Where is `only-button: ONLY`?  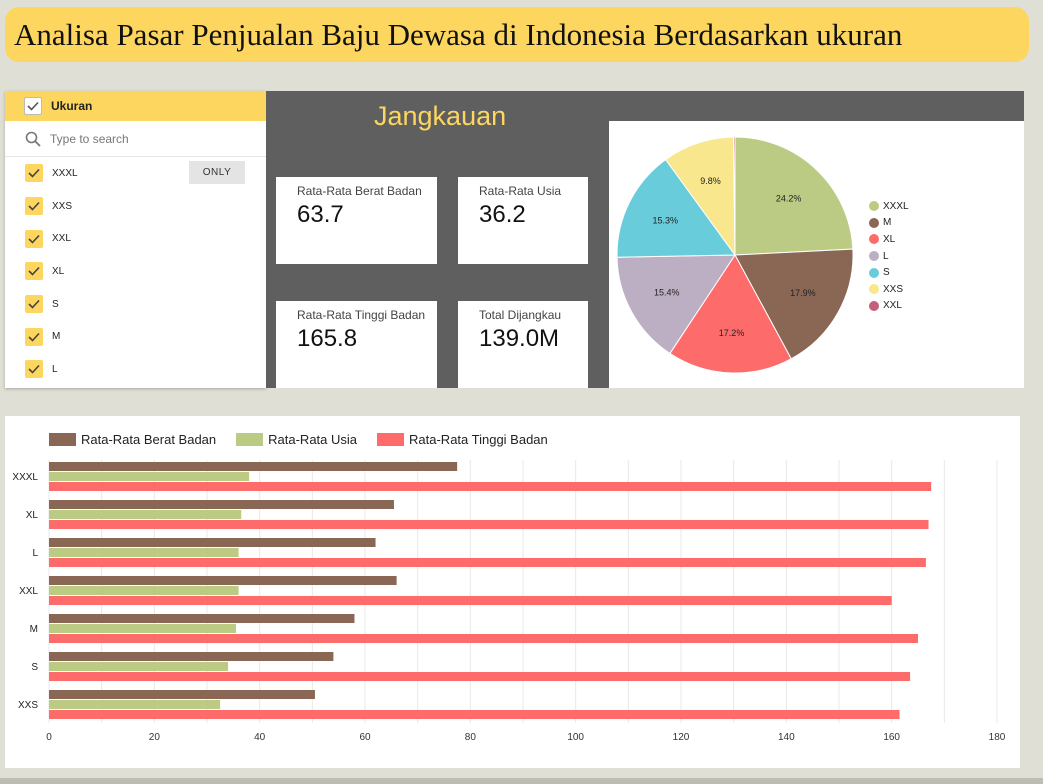 only-button: ONLY is located at coordinates (217, 172).